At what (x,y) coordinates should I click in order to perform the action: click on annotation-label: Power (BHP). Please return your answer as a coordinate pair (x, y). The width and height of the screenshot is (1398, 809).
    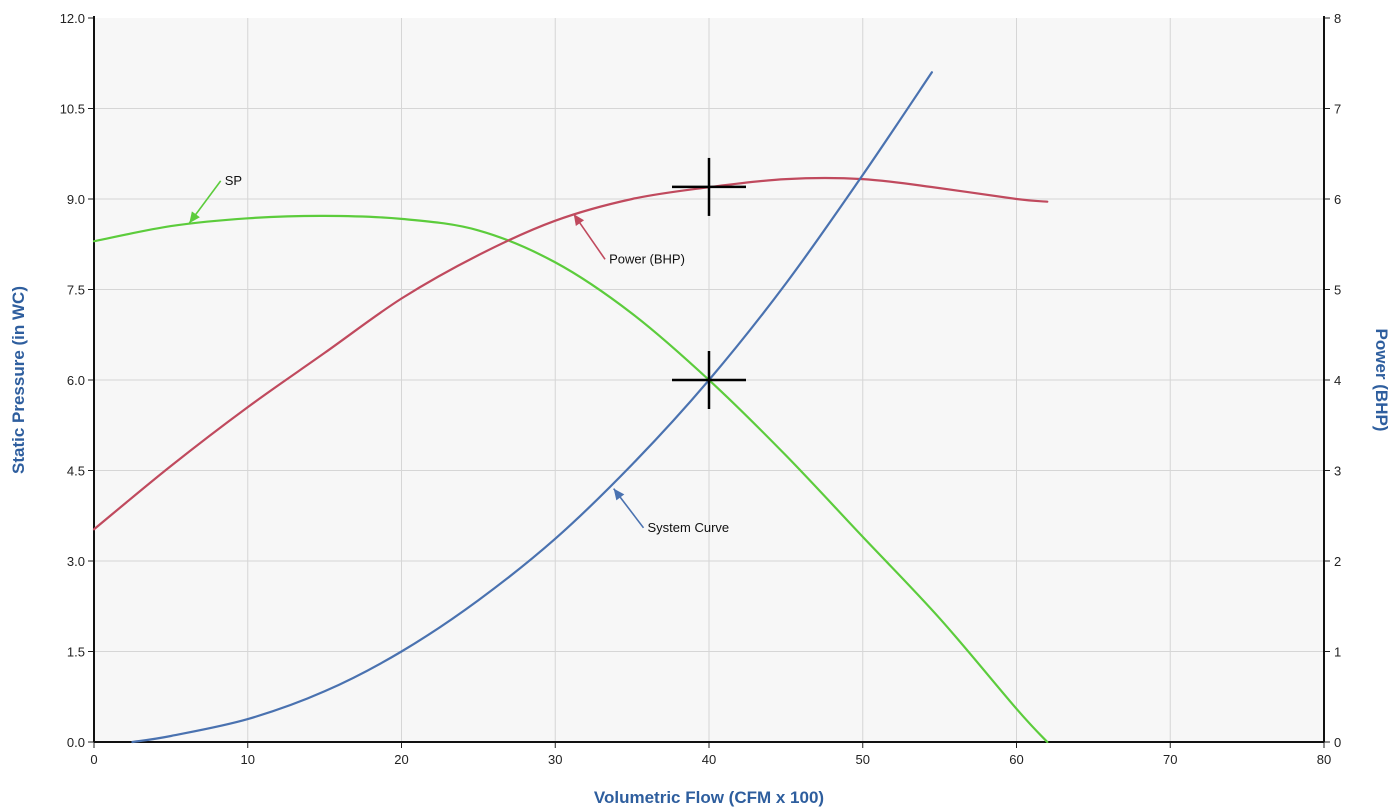
    Looking at the image, I should click on (647, 258).